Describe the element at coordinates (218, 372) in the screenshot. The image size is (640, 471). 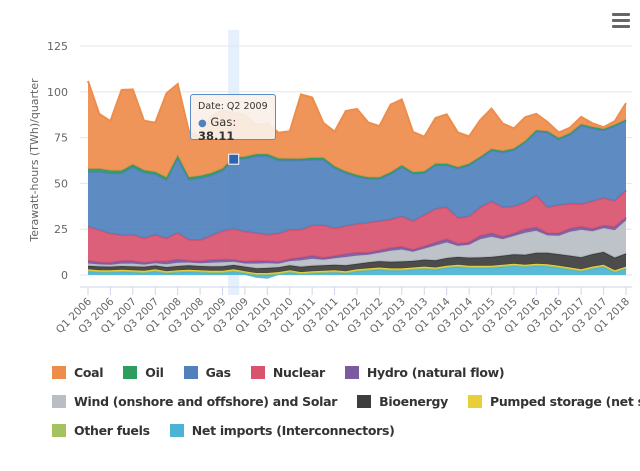
I see `legend-label: Gas` at that location.